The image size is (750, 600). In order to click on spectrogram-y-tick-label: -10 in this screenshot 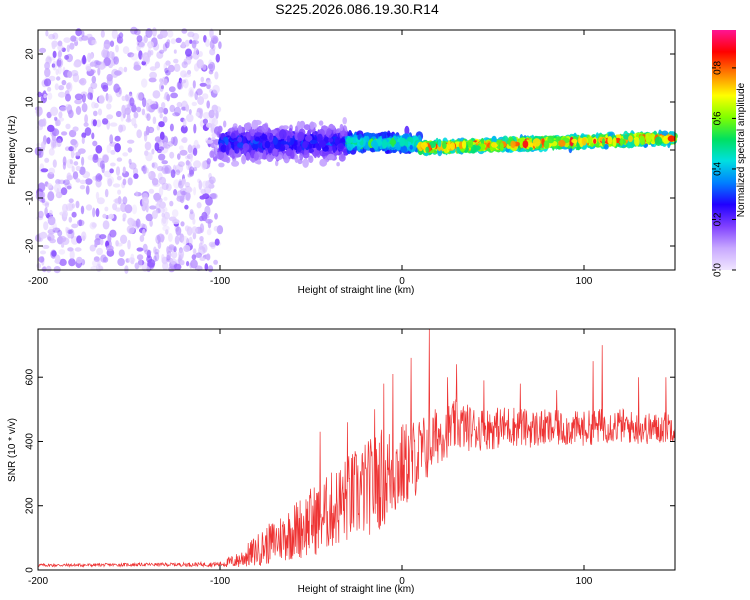, I will do `click(30, 197)`.